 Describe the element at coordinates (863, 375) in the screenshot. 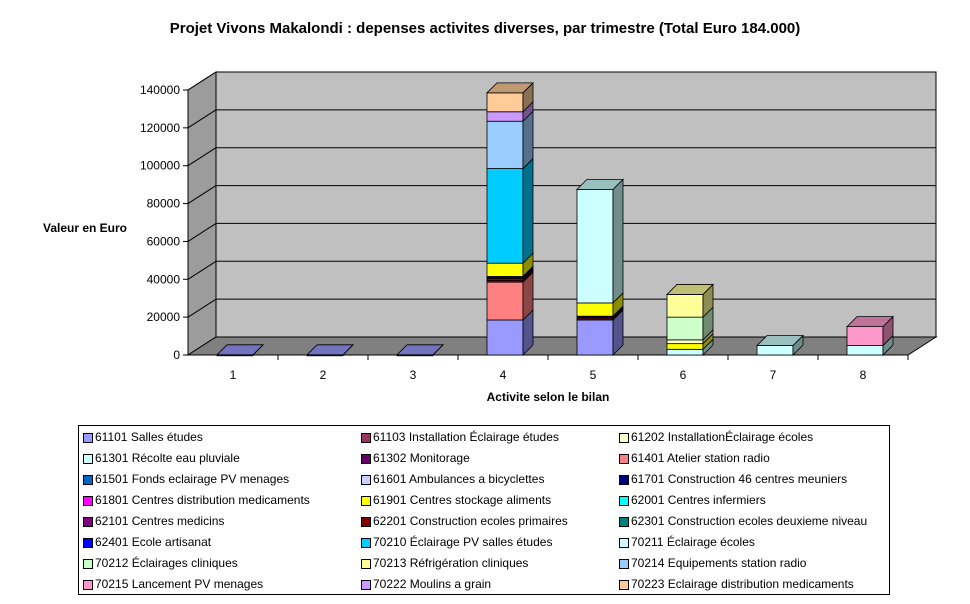

I see `x-tick-label: 8` at that location.